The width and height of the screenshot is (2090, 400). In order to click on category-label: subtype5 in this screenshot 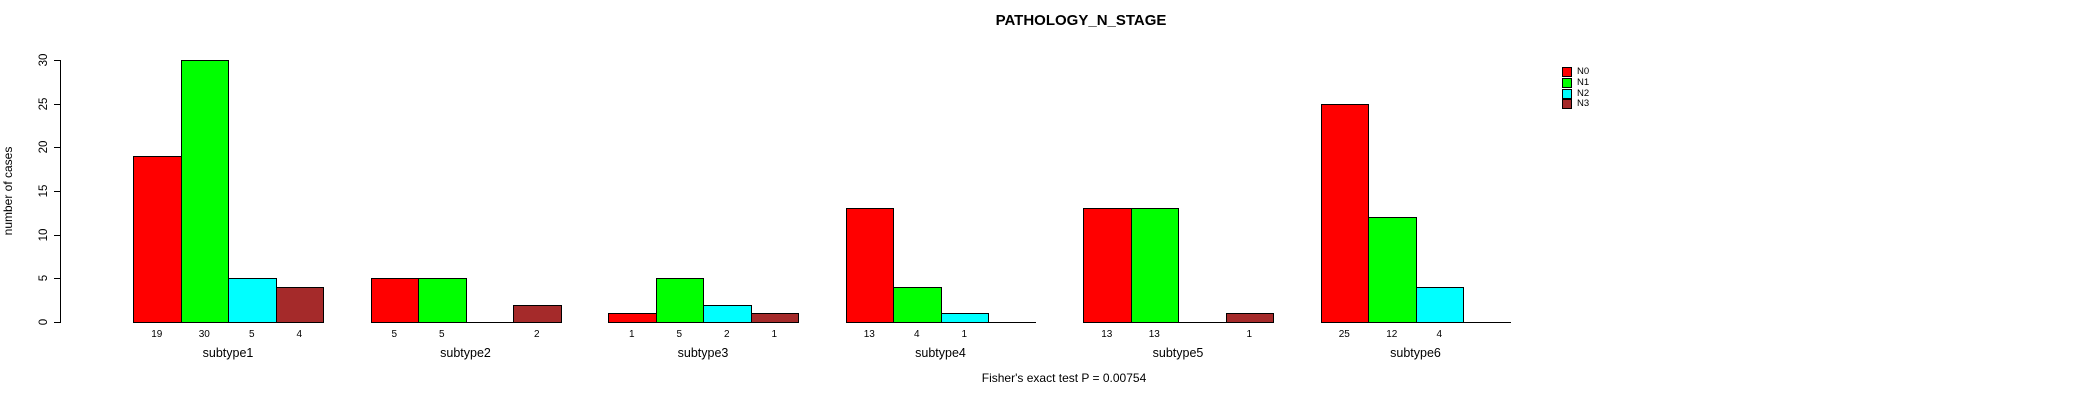, I will do `click(1178, 353)`.